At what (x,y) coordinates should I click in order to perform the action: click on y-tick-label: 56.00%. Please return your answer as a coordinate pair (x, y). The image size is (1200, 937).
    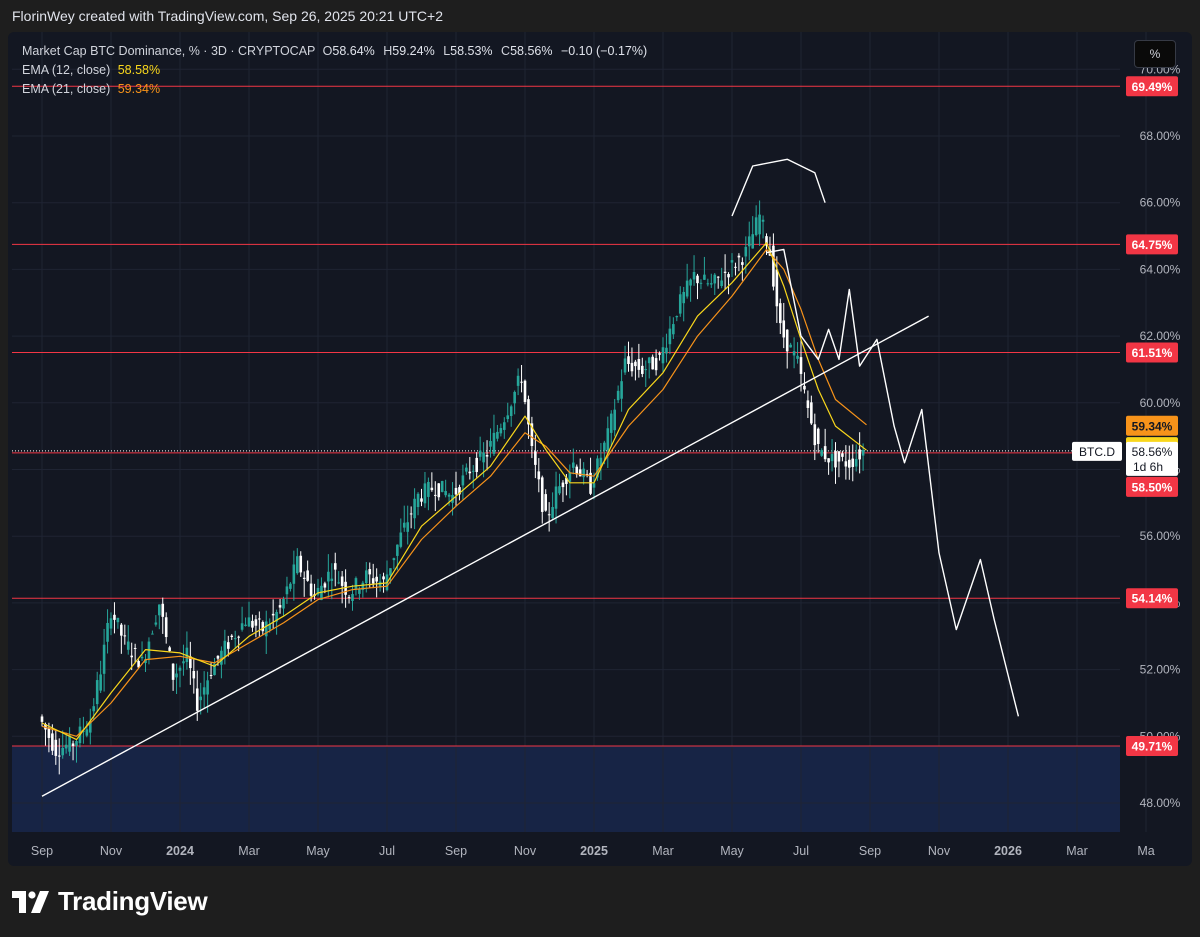
    Looking at the image, I should click on (1160, 536).